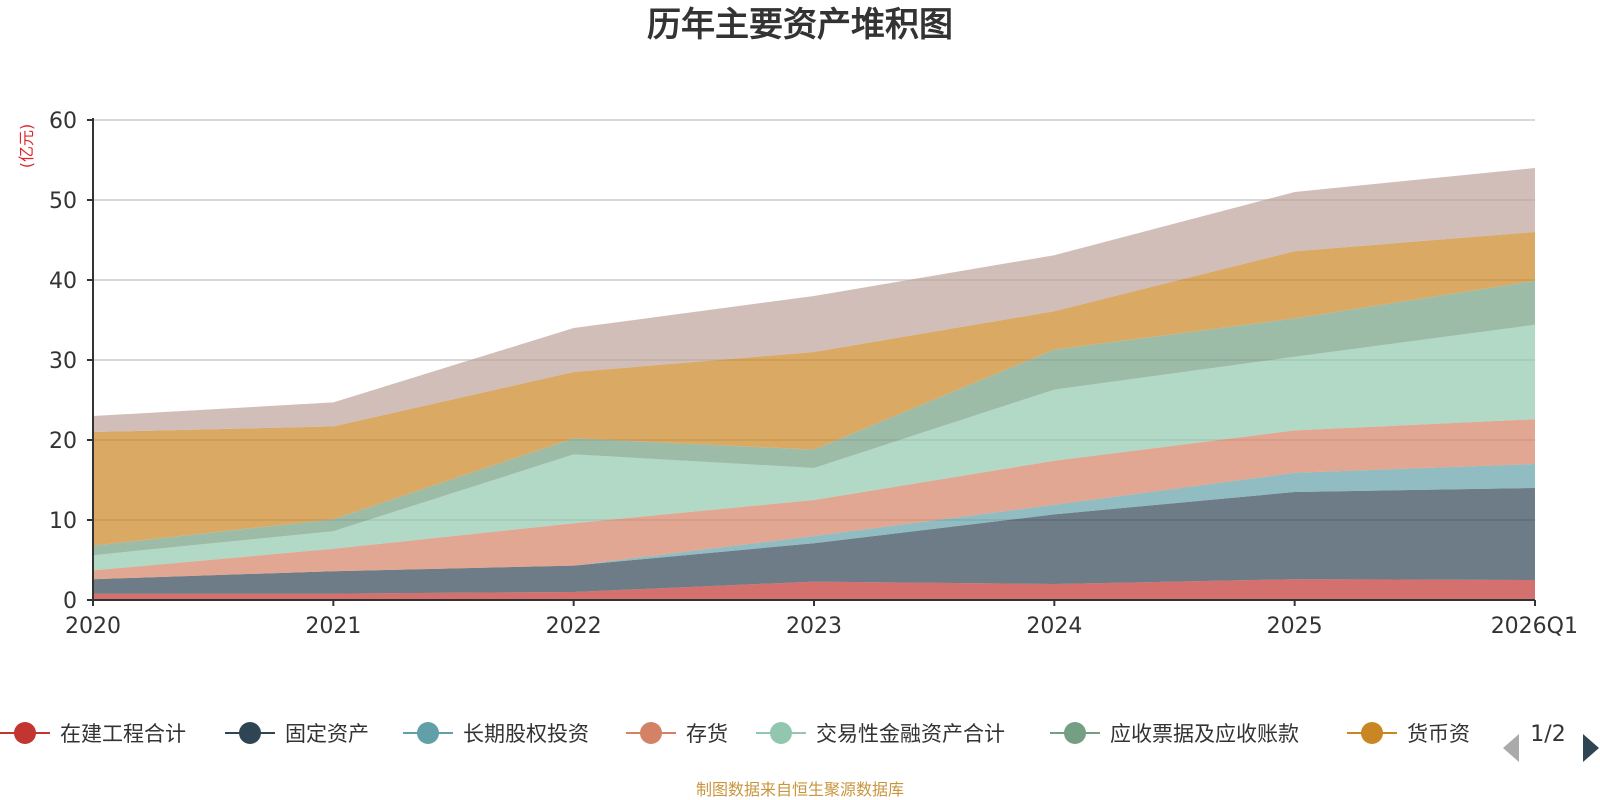 The height and width of the screenshot is (800, 1600). What do you see at coordinates (70, 601) in the screenshot?
I see `y-tick-label-0: 0` at bounding box center [70, 601].